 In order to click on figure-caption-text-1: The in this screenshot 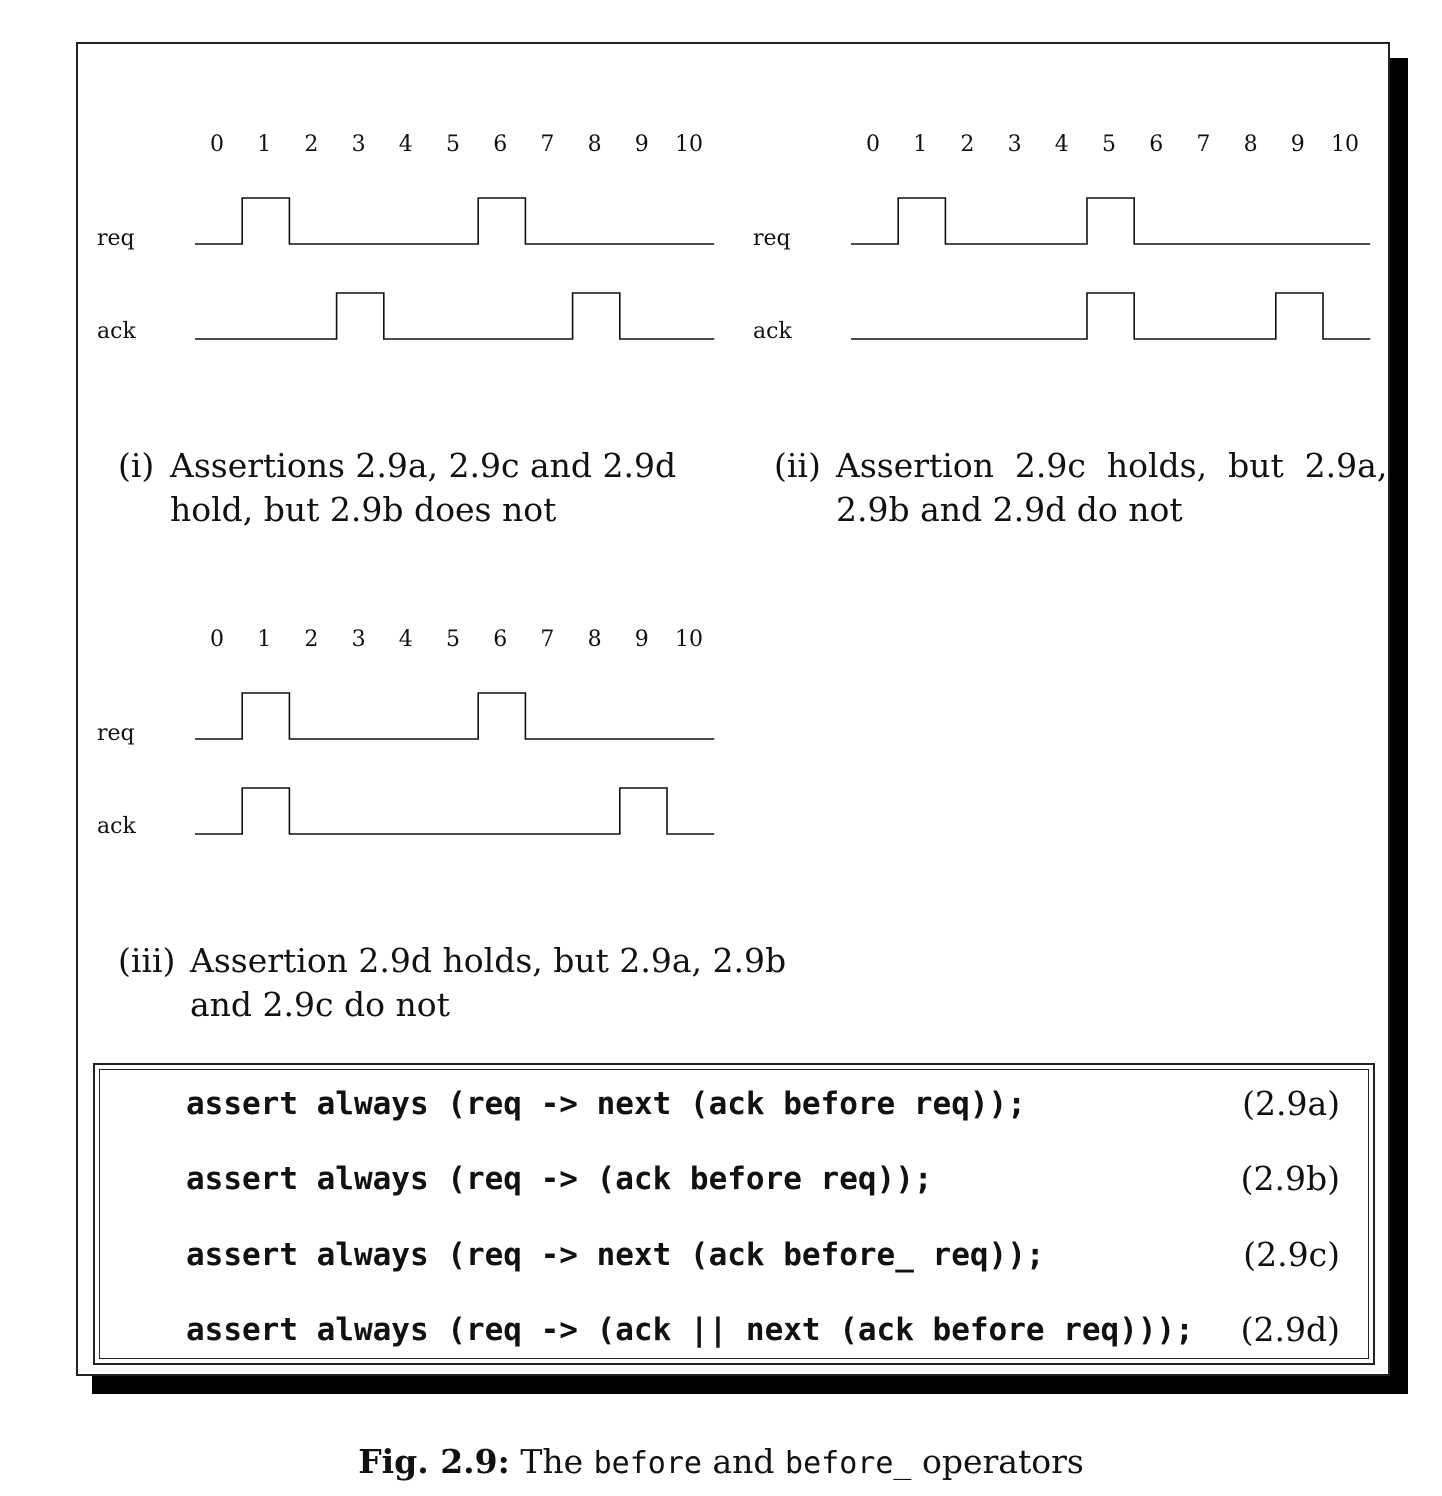, I will do `click(552, 1461)`.